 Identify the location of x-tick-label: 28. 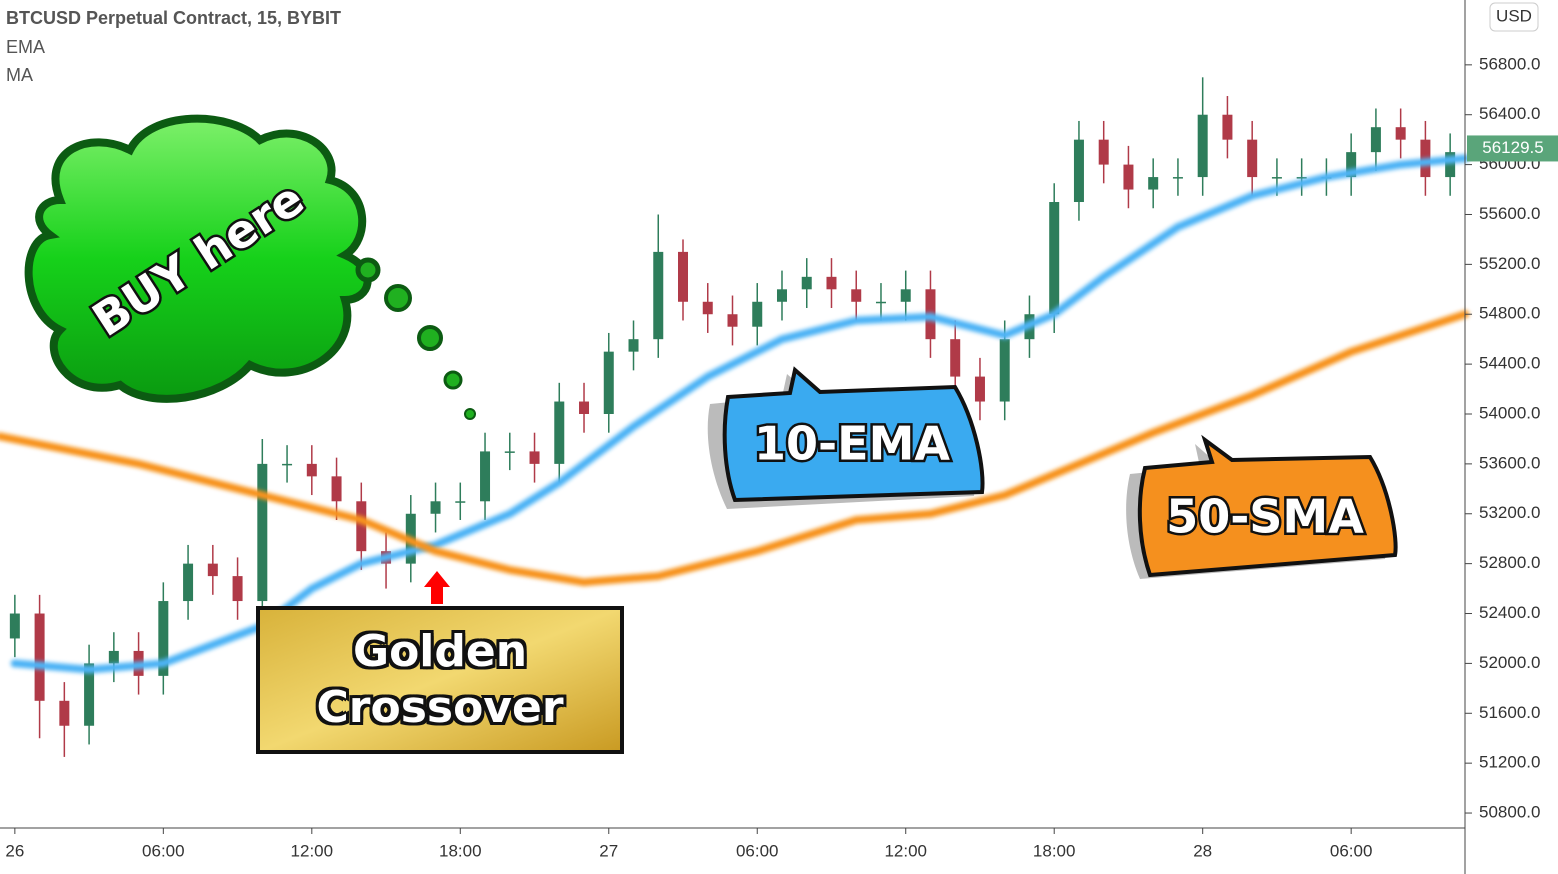
(1202, 850).